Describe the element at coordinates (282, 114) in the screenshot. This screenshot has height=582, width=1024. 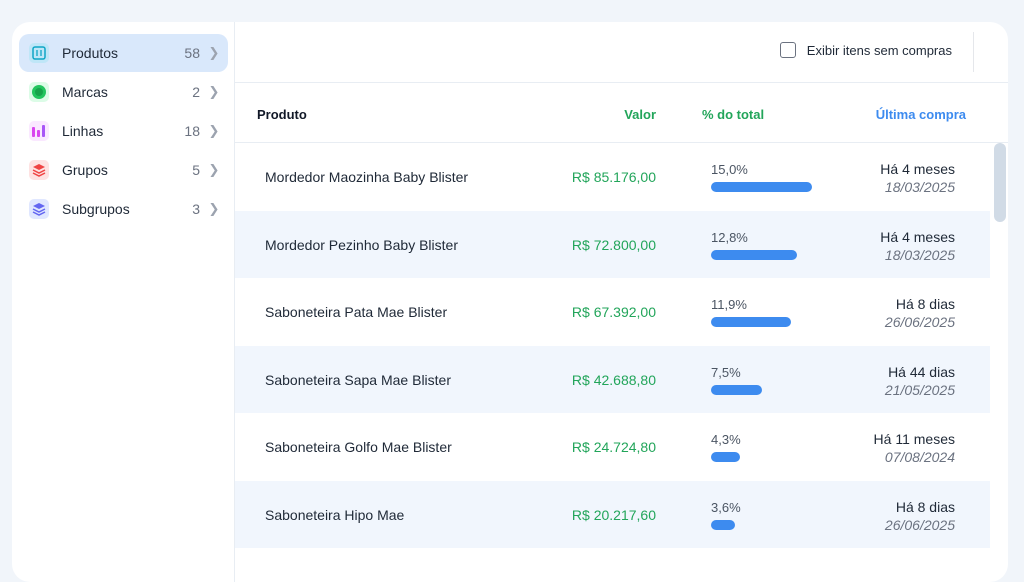
I see `column-header-produto: Produto` at that location.